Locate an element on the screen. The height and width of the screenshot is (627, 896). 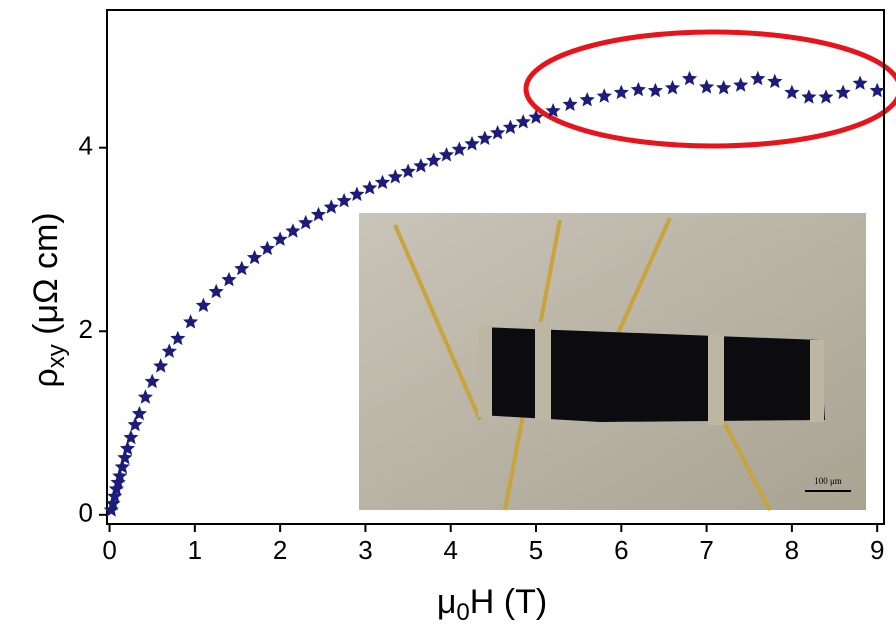
x-tick-label: 7 is located at coordinates (706, 550).